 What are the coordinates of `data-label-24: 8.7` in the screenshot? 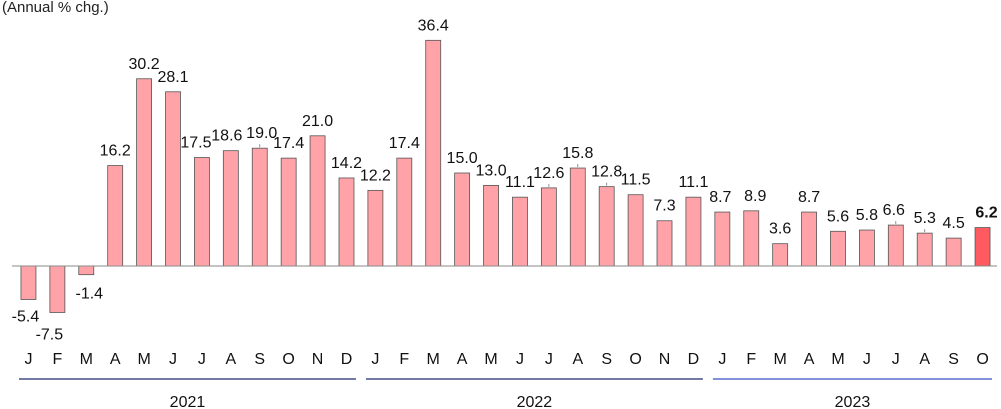 It's located at (720, 197).